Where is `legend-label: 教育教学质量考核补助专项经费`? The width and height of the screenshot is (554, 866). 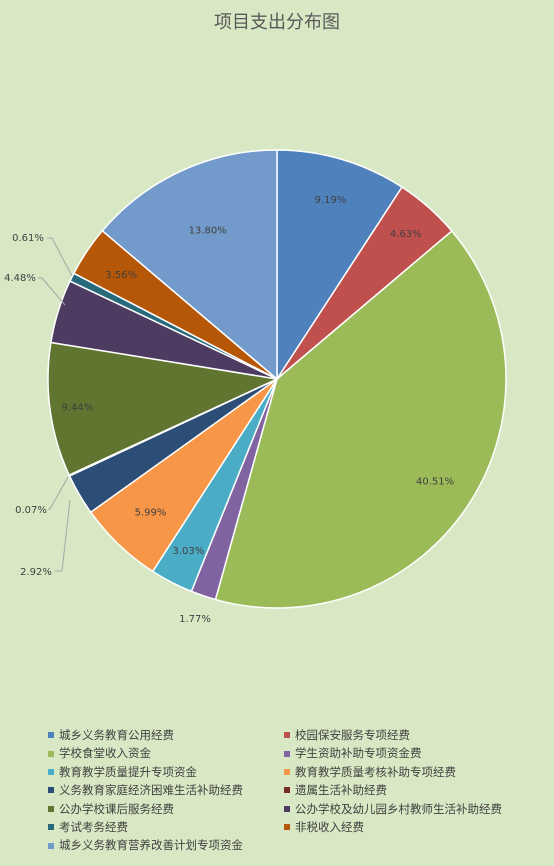 legend-label: 教育教学质量考核补助专项经费 is located at coordinates (375, 771).